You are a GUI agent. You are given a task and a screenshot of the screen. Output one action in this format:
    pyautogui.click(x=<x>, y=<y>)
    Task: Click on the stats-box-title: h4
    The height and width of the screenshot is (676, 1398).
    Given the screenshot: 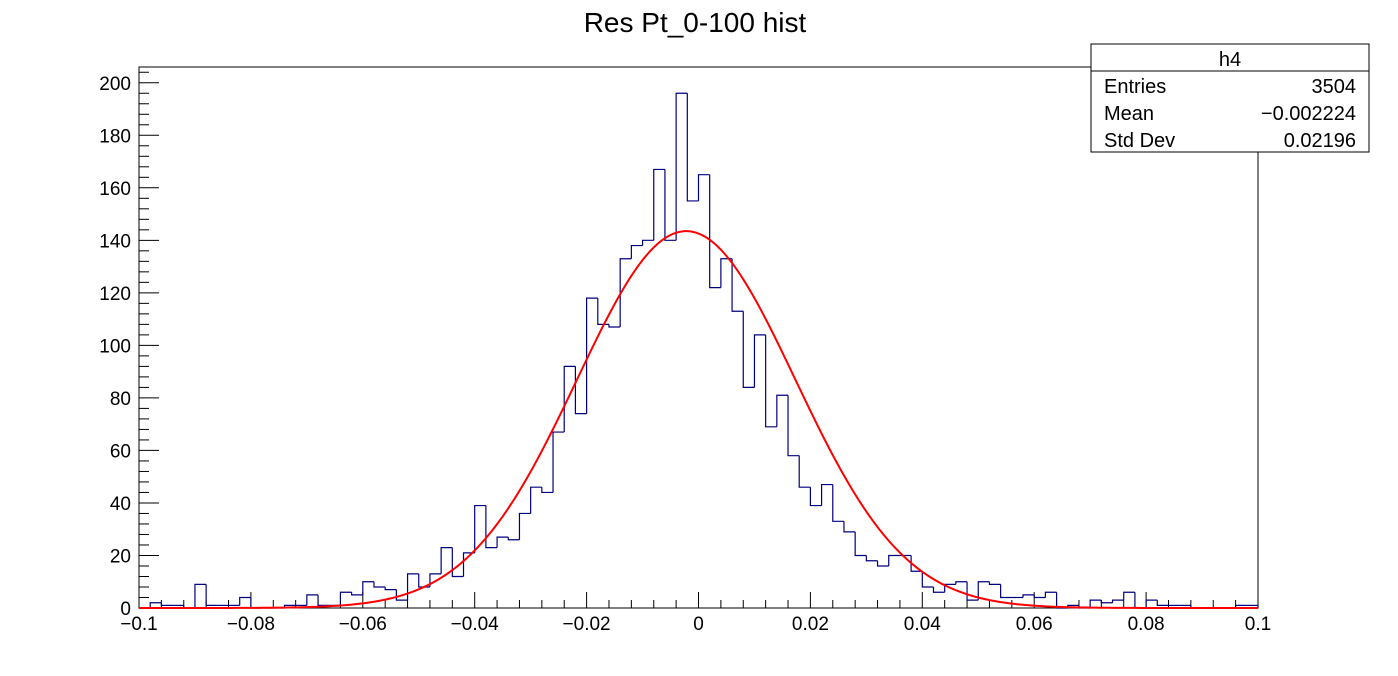 What is the action you would take?
    pyautogui.click(x=1230, y=60)
    